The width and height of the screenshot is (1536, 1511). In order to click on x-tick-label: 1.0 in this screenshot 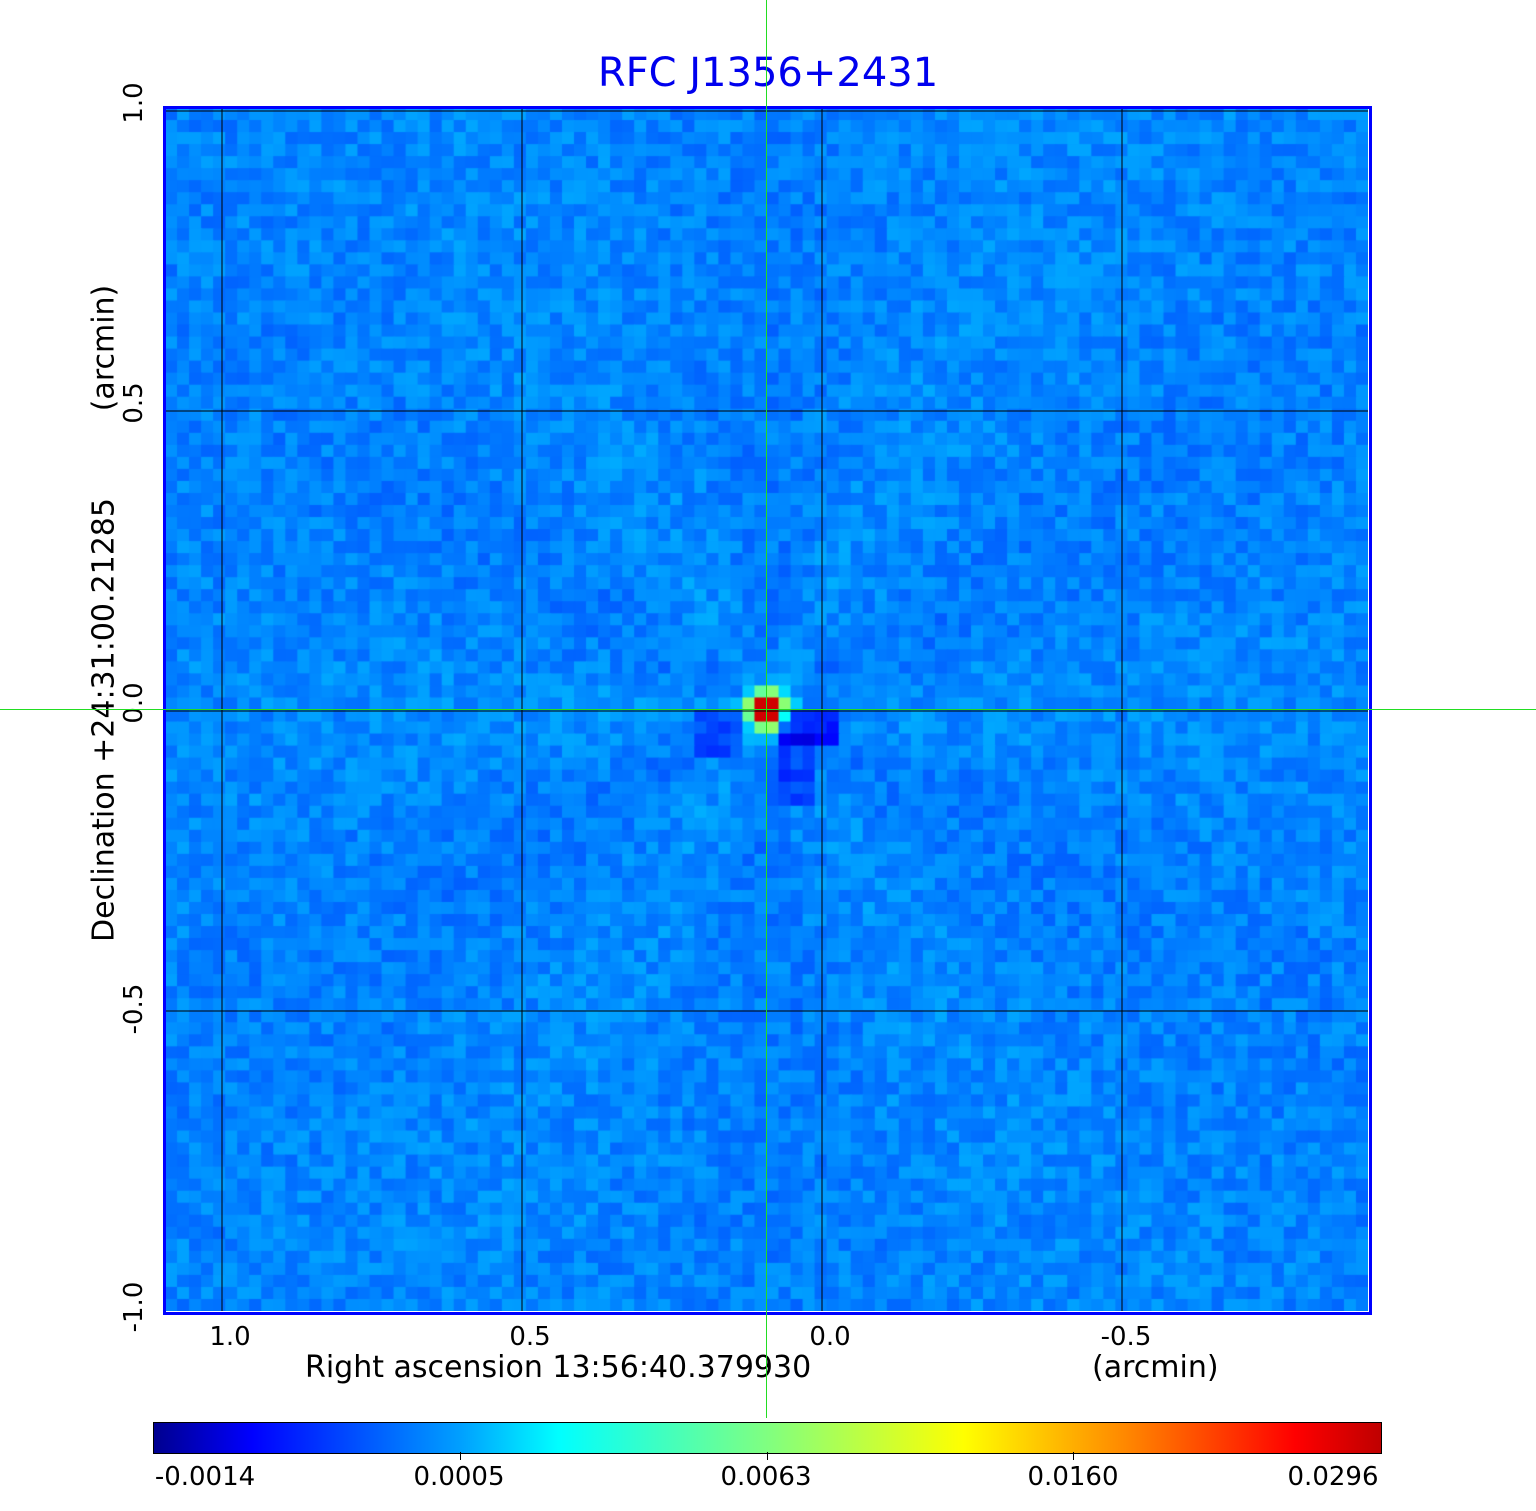, I will do `click(230, 1337)`.